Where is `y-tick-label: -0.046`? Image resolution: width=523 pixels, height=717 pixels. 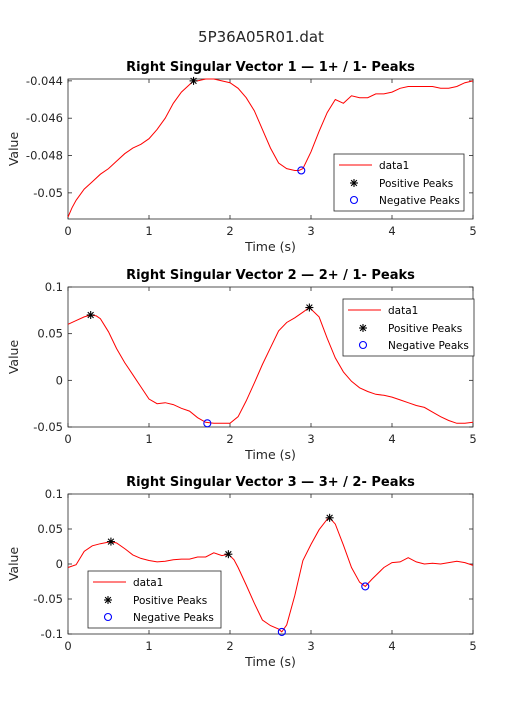
y-tick-label: -0.046 is located at coordinates (44, 118).